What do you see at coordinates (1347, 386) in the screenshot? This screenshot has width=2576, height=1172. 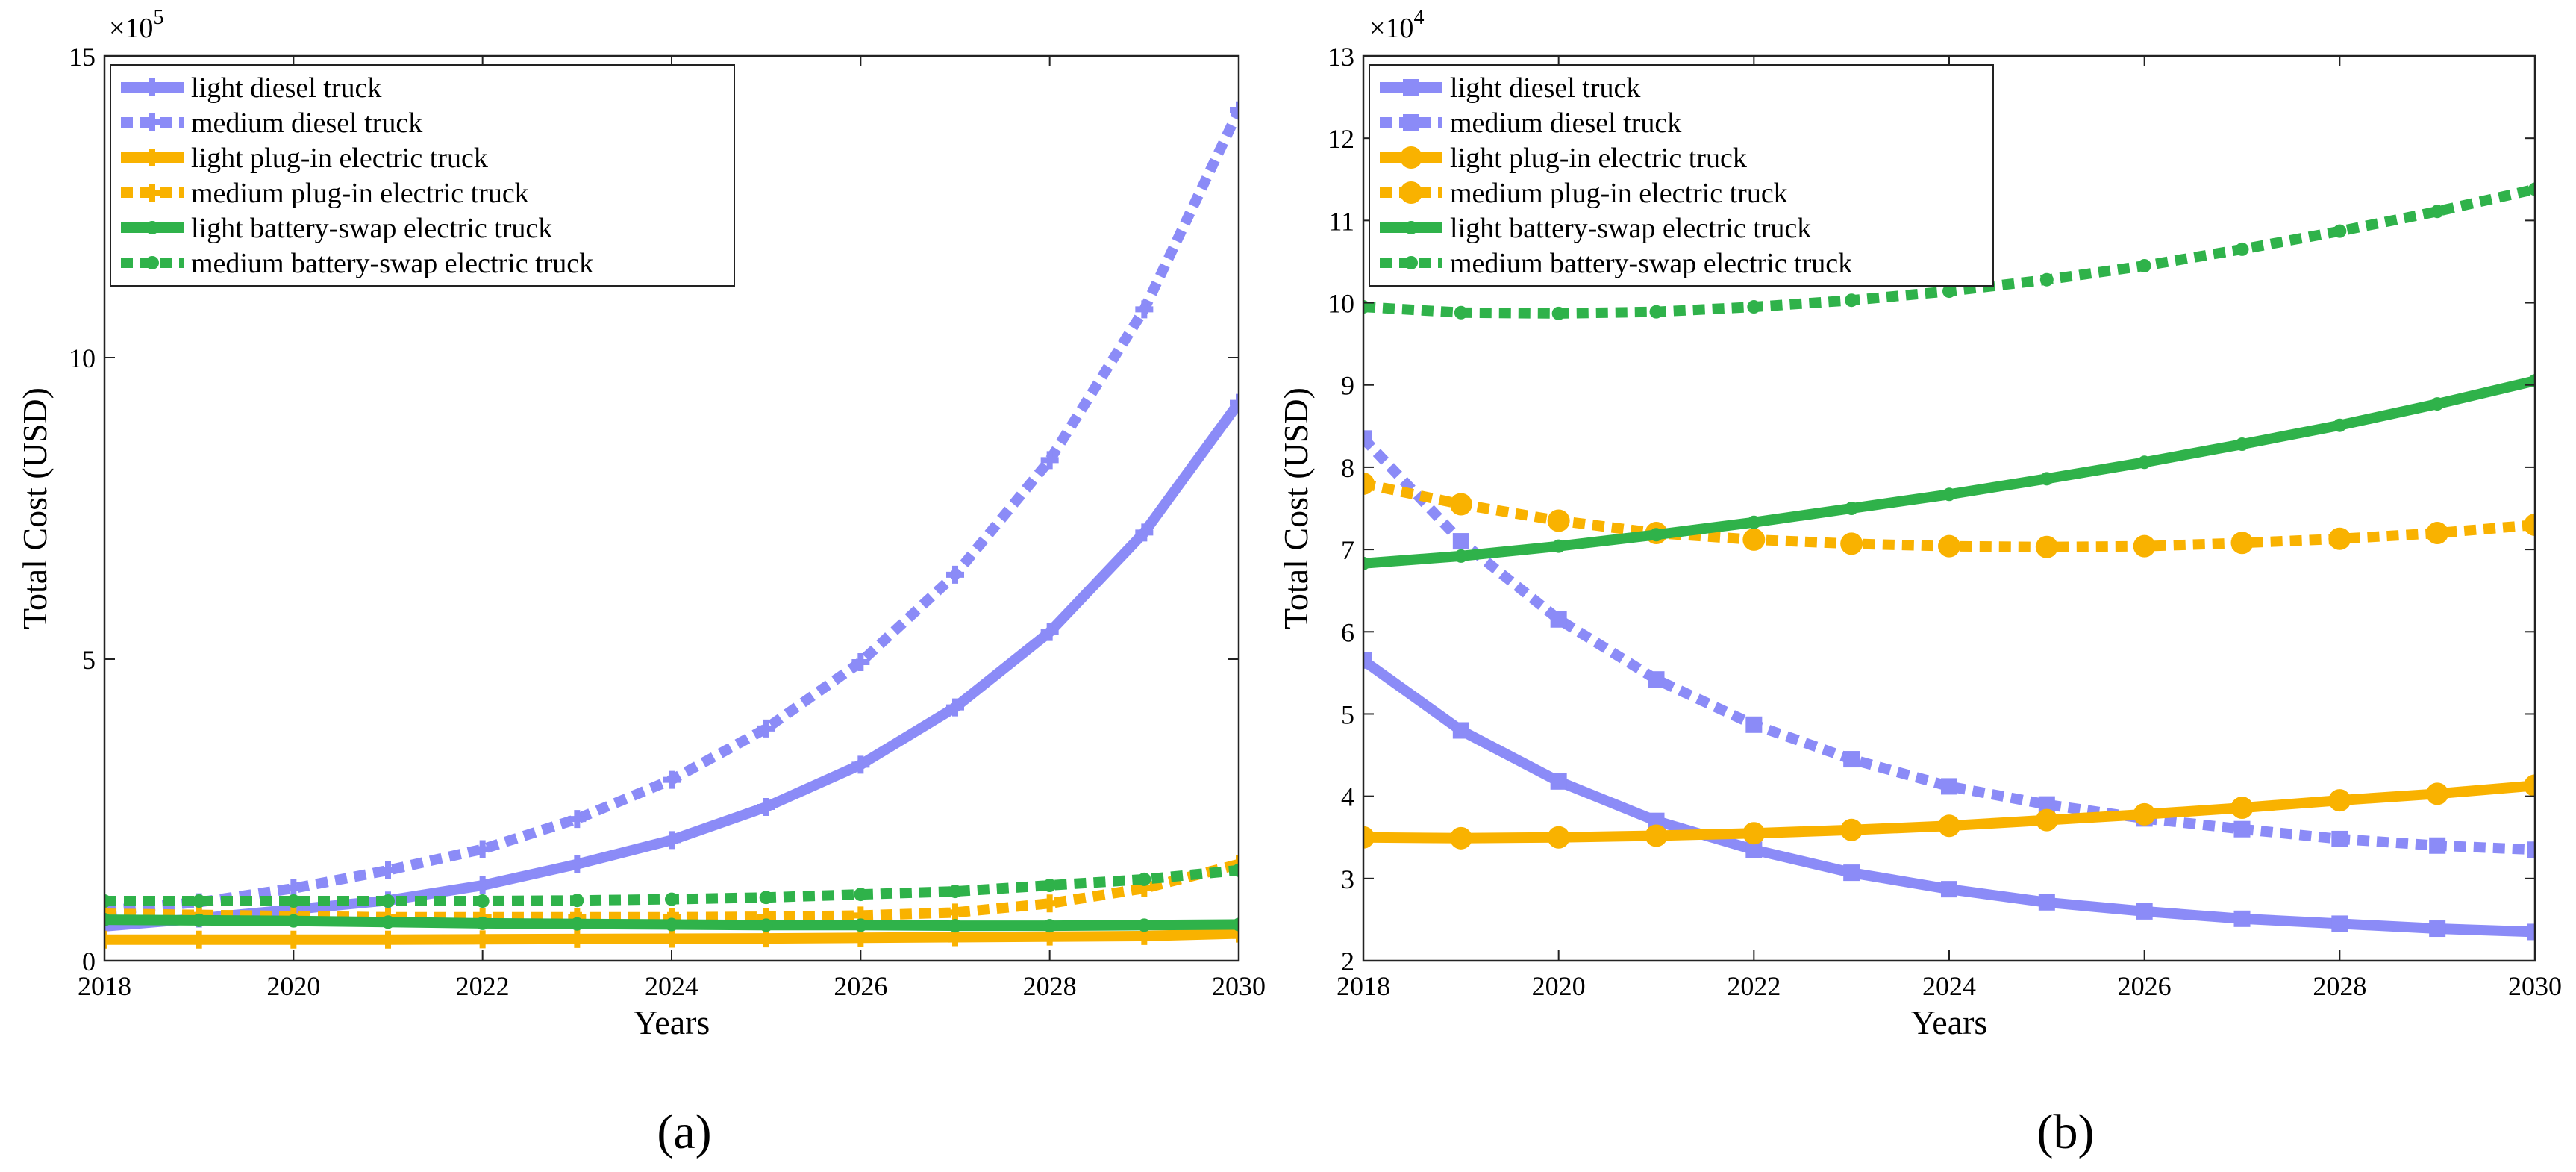 I see `y-tick-label: 9` at bounding box center [1347, 386].